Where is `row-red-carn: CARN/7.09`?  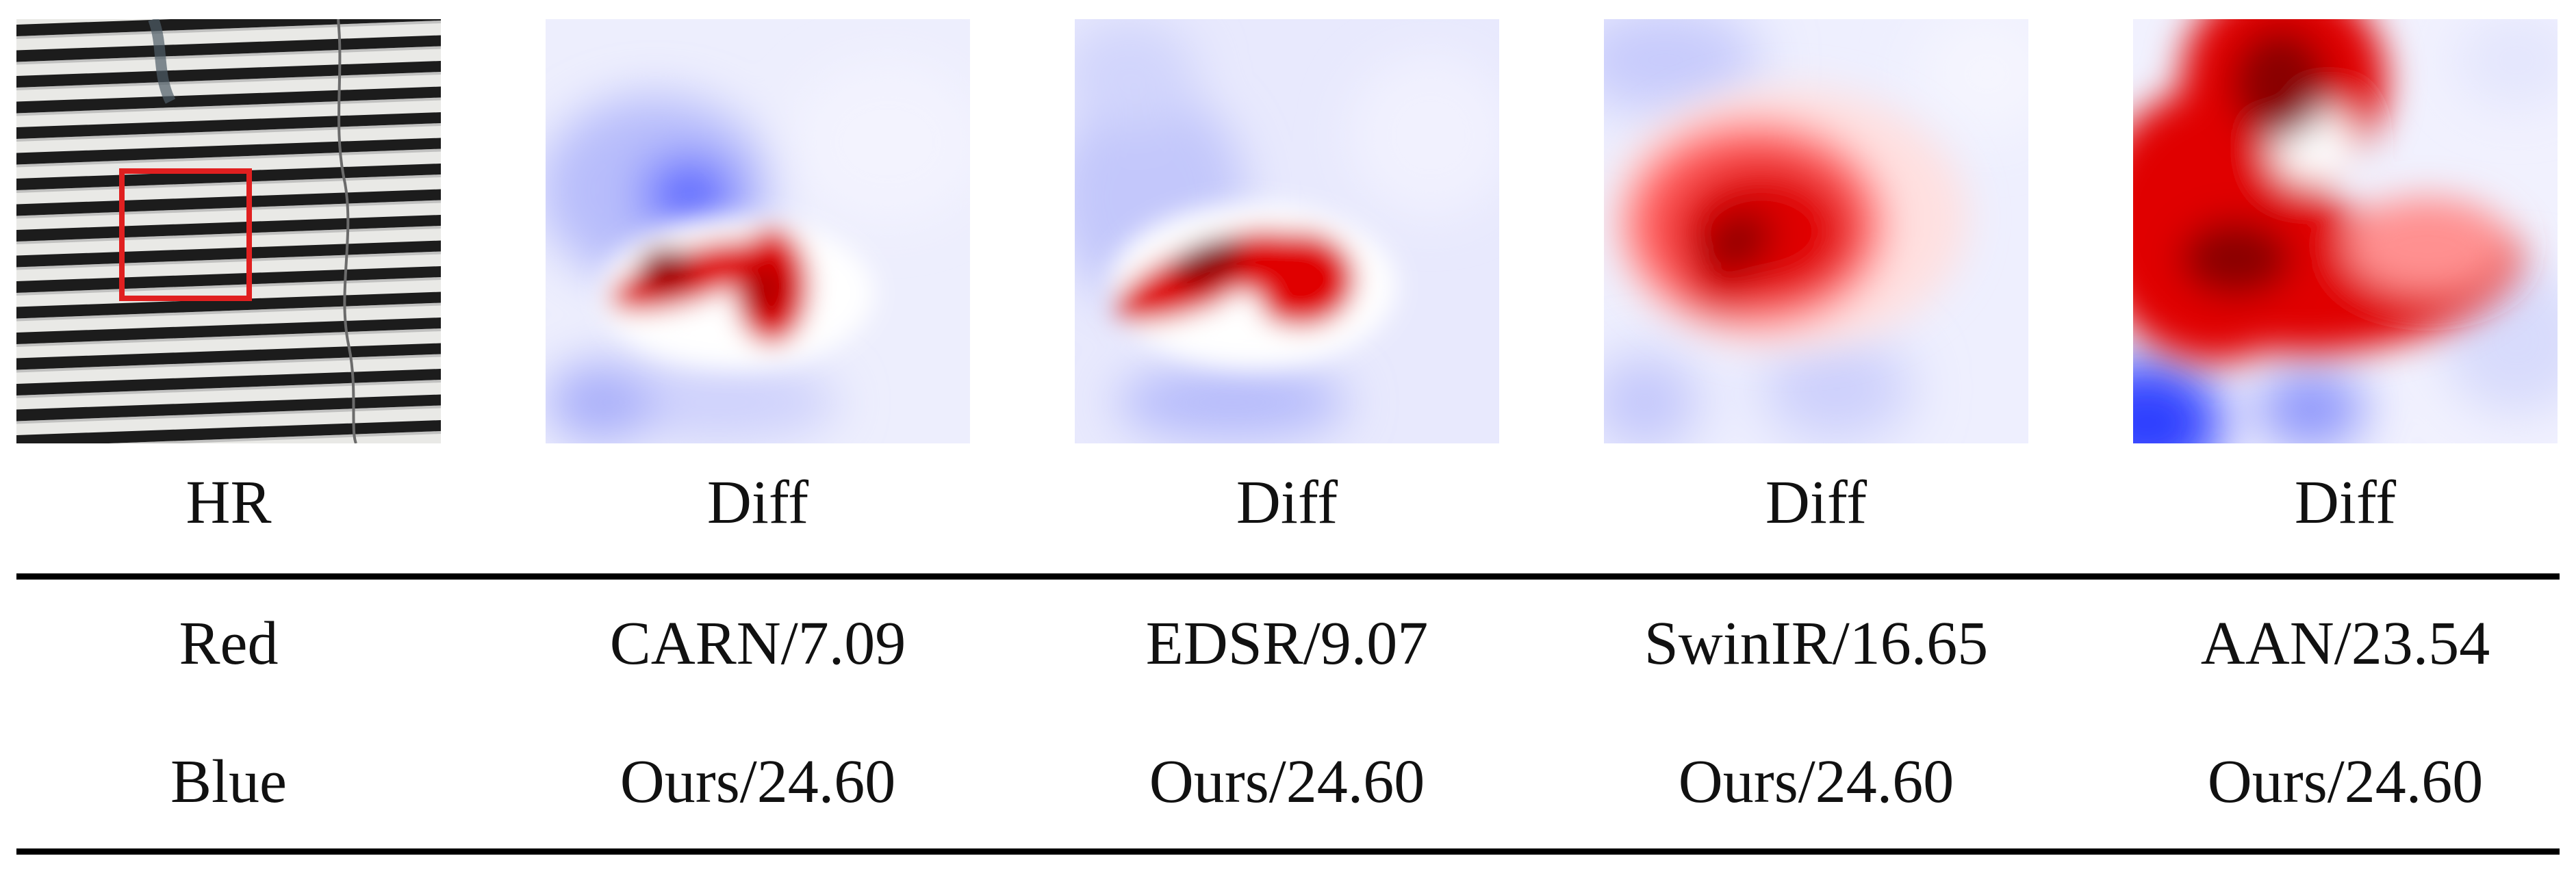 row-red-carn: CARN/7.09 is located at coordinates (758, 643).